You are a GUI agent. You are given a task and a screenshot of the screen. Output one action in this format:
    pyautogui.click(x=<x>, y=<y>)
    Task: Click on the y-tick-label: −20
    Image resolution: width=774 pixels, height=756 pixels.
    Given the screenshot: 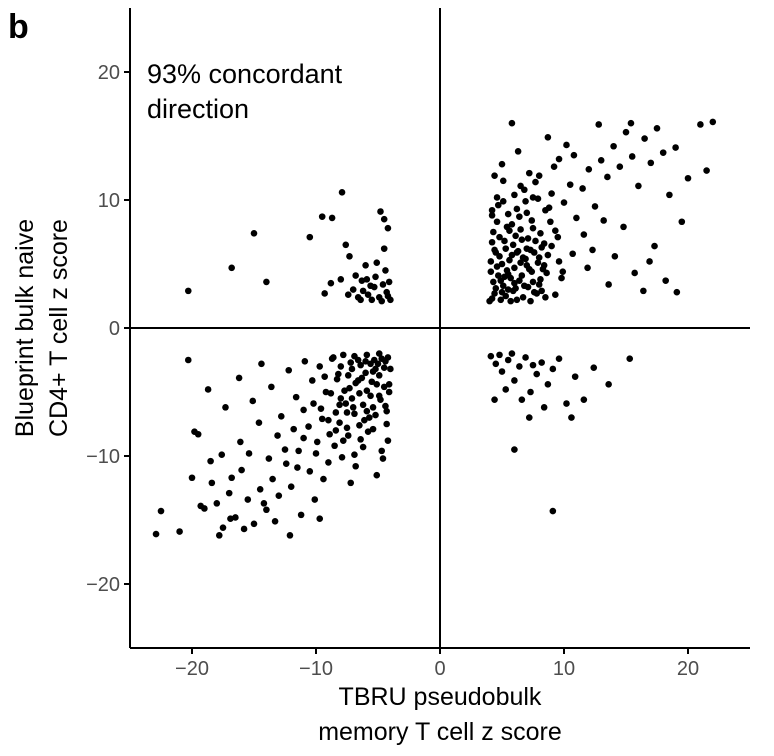 What is the action you would take?
    pyautogui.click(x=103, y=585)
    